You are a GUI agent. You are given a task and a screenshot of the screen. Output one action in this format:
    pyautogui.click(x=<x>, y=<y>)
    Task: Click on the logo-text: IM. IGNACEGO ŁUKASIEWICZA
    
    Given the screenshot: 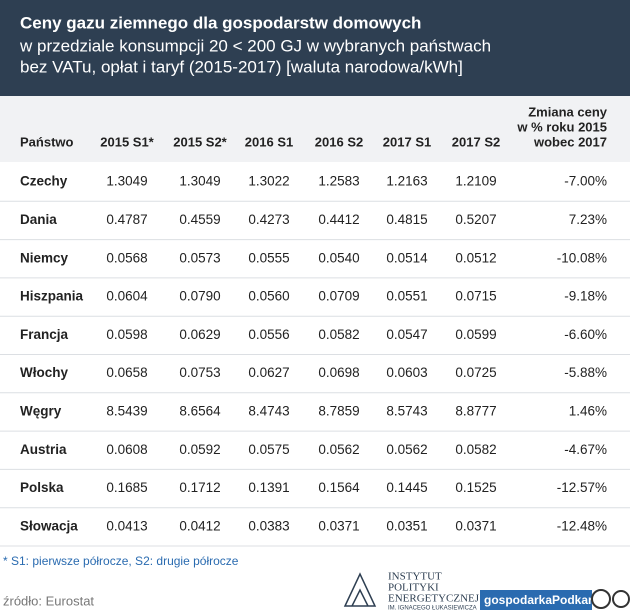 What is the action you would take?
    pyautogui.click(x=432, y=609)
    